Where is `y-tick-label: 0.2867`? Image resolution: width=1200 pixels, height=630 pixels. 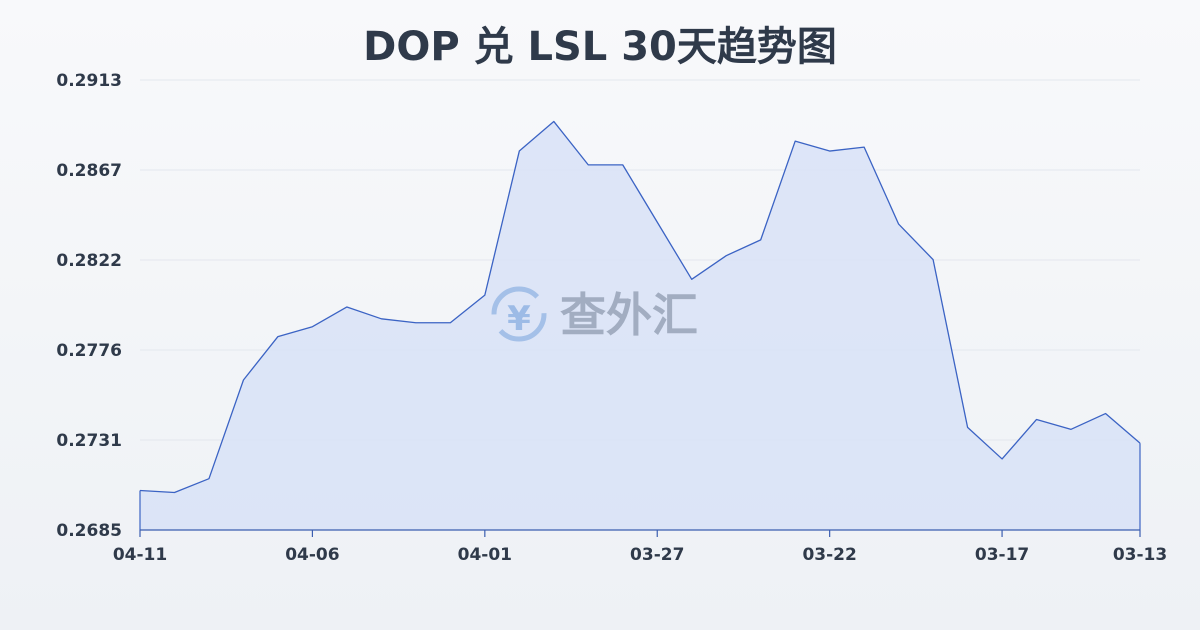 y-tick-label: 0.2867 is located at coordinates (89, 171).